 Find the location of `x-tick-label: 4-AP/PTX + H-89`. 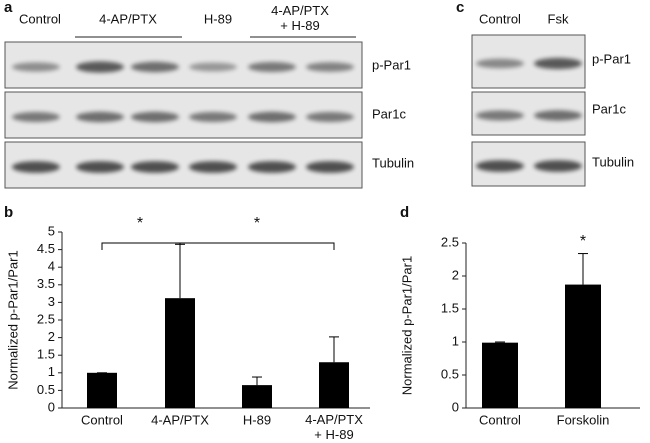

x-tick-label: 4-AP/PTX + H-89 is located at coordinates (334, 427).